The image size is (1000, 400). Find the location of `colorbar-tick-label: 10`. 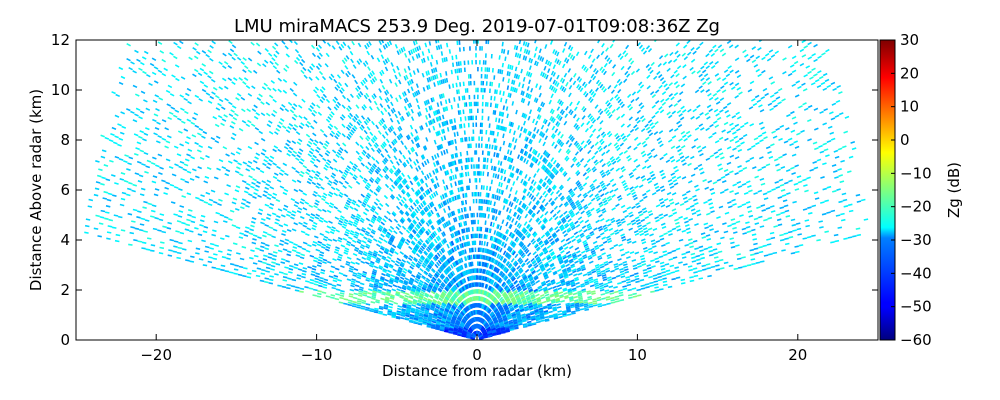

colorbar-tick-label: 10 is located at coordinates (909, 107).